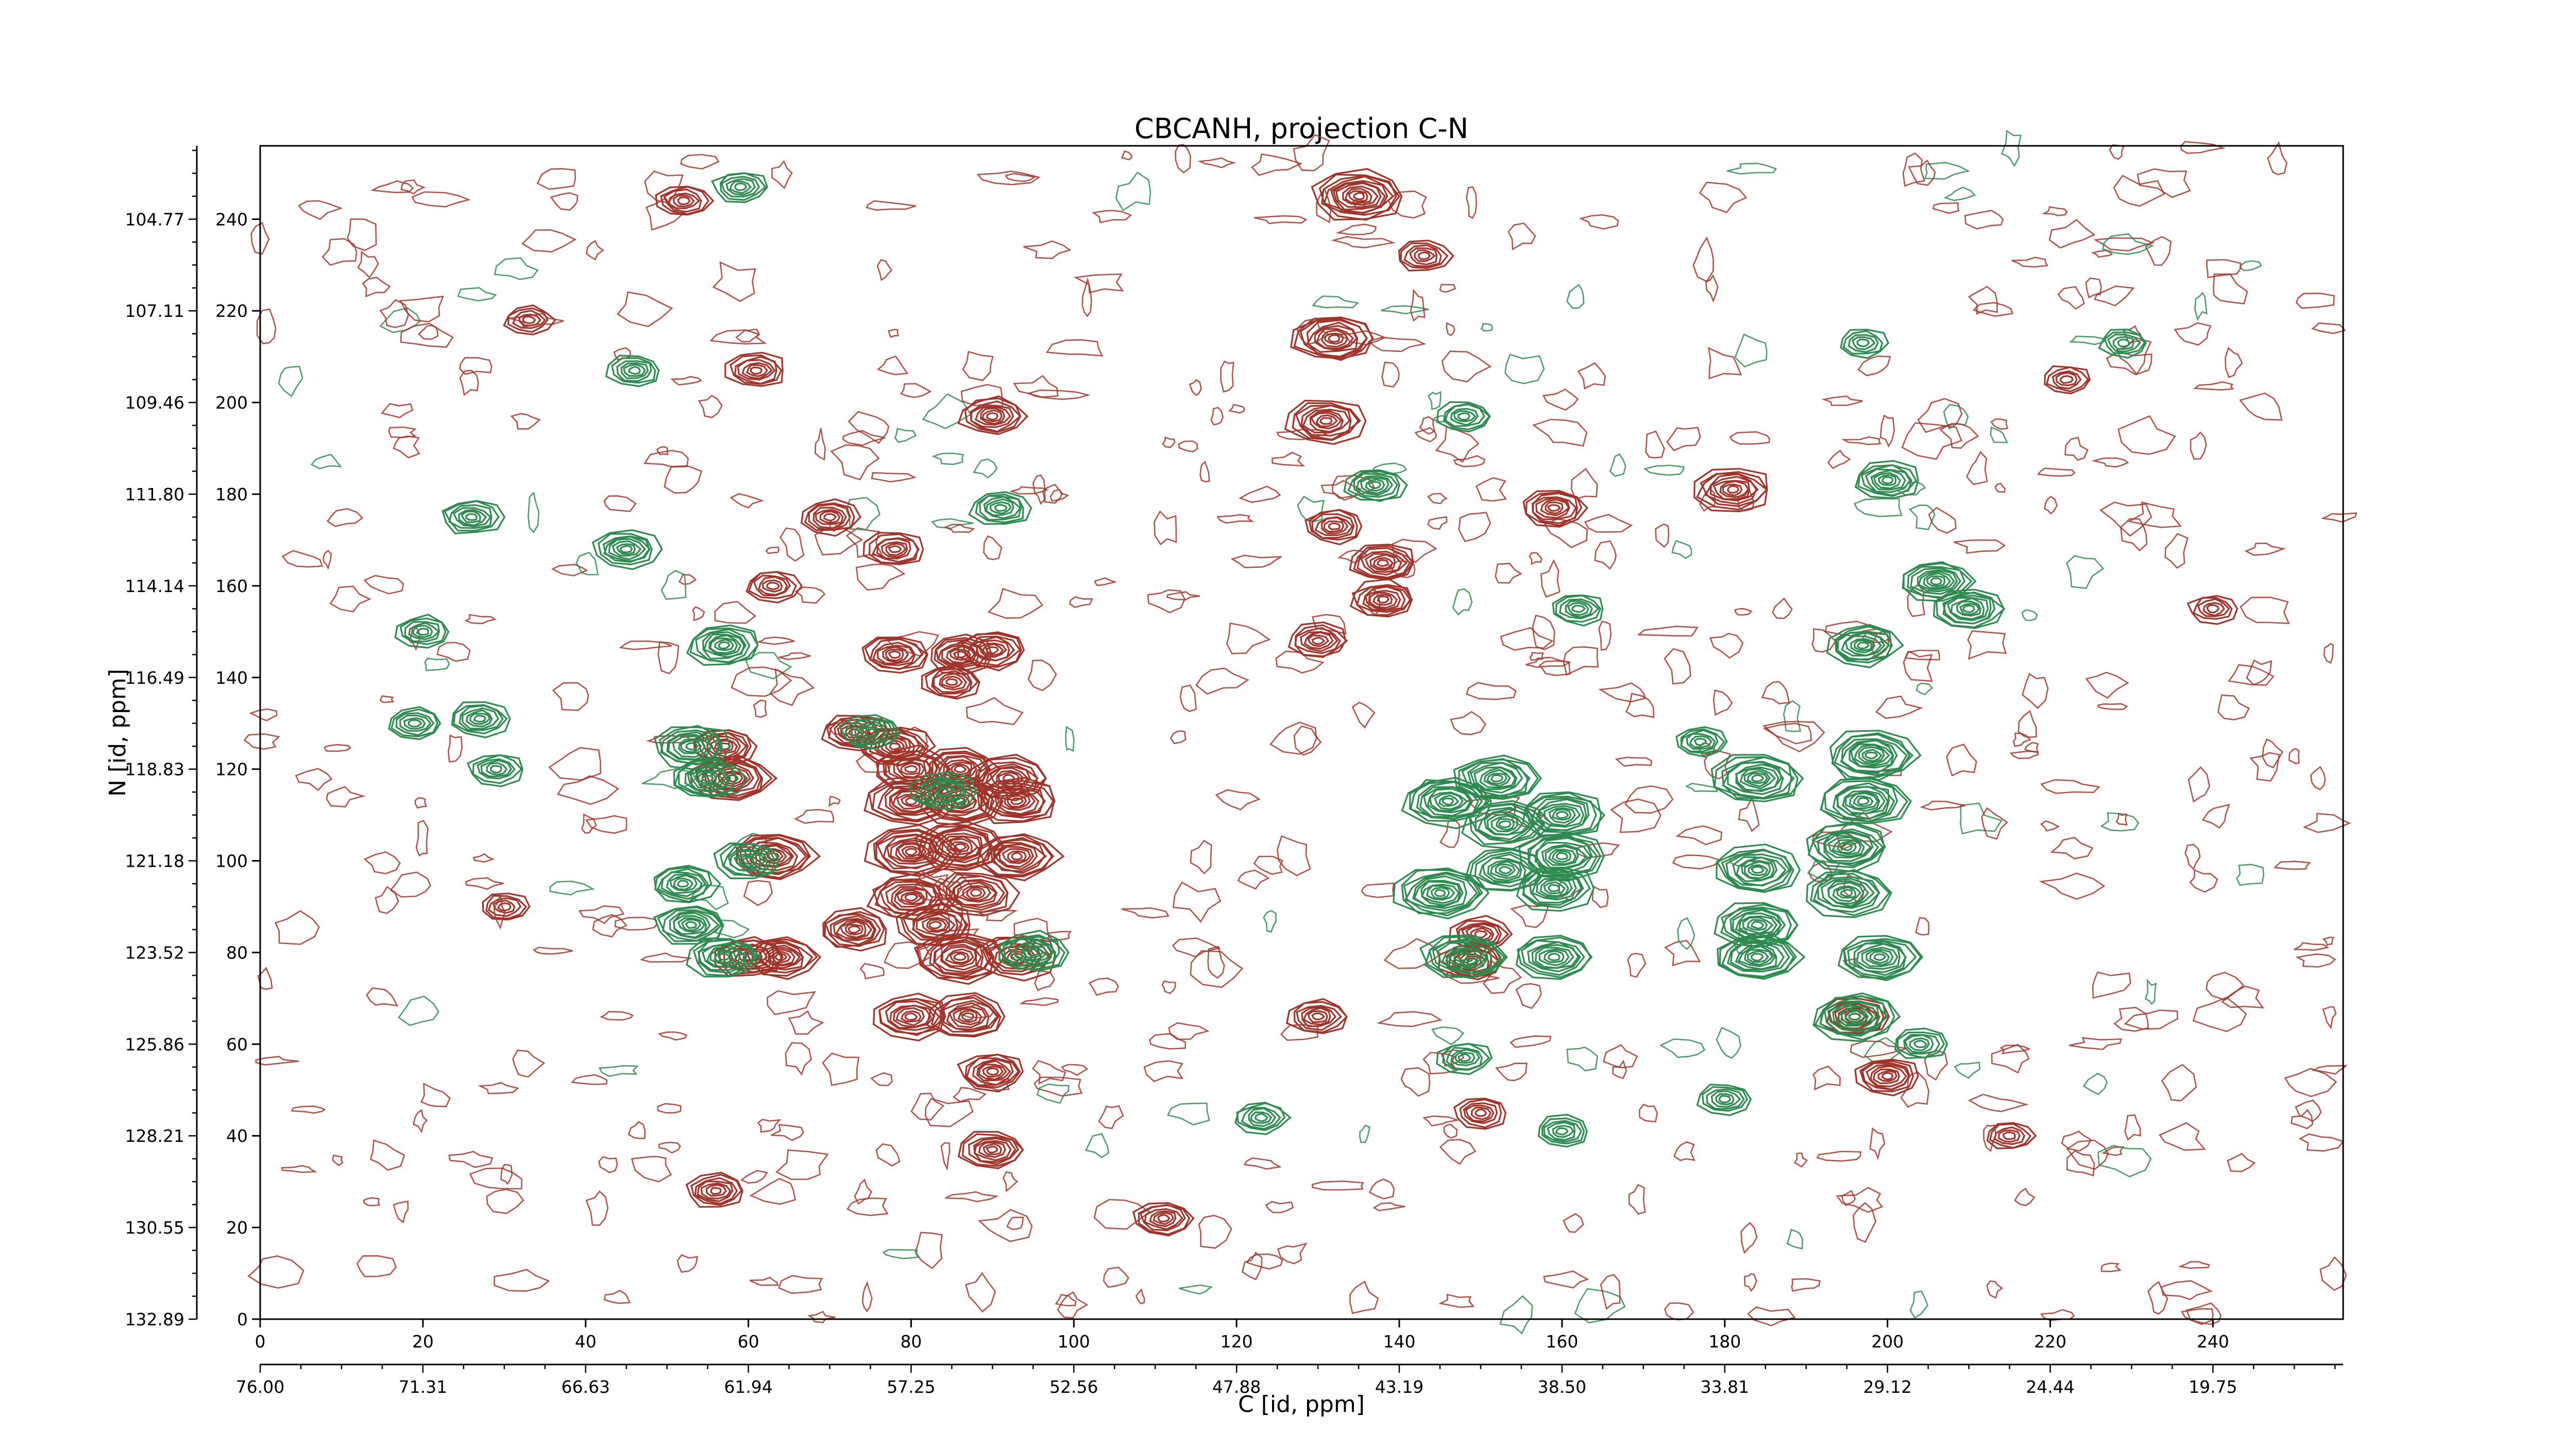 The height and width of the screenshot is (1449, 2576). What do you see at coordinates (154, 861) in the screenshot?
I see `y-ppm-tick-label: 121.18` at bounding box center [154, 861].